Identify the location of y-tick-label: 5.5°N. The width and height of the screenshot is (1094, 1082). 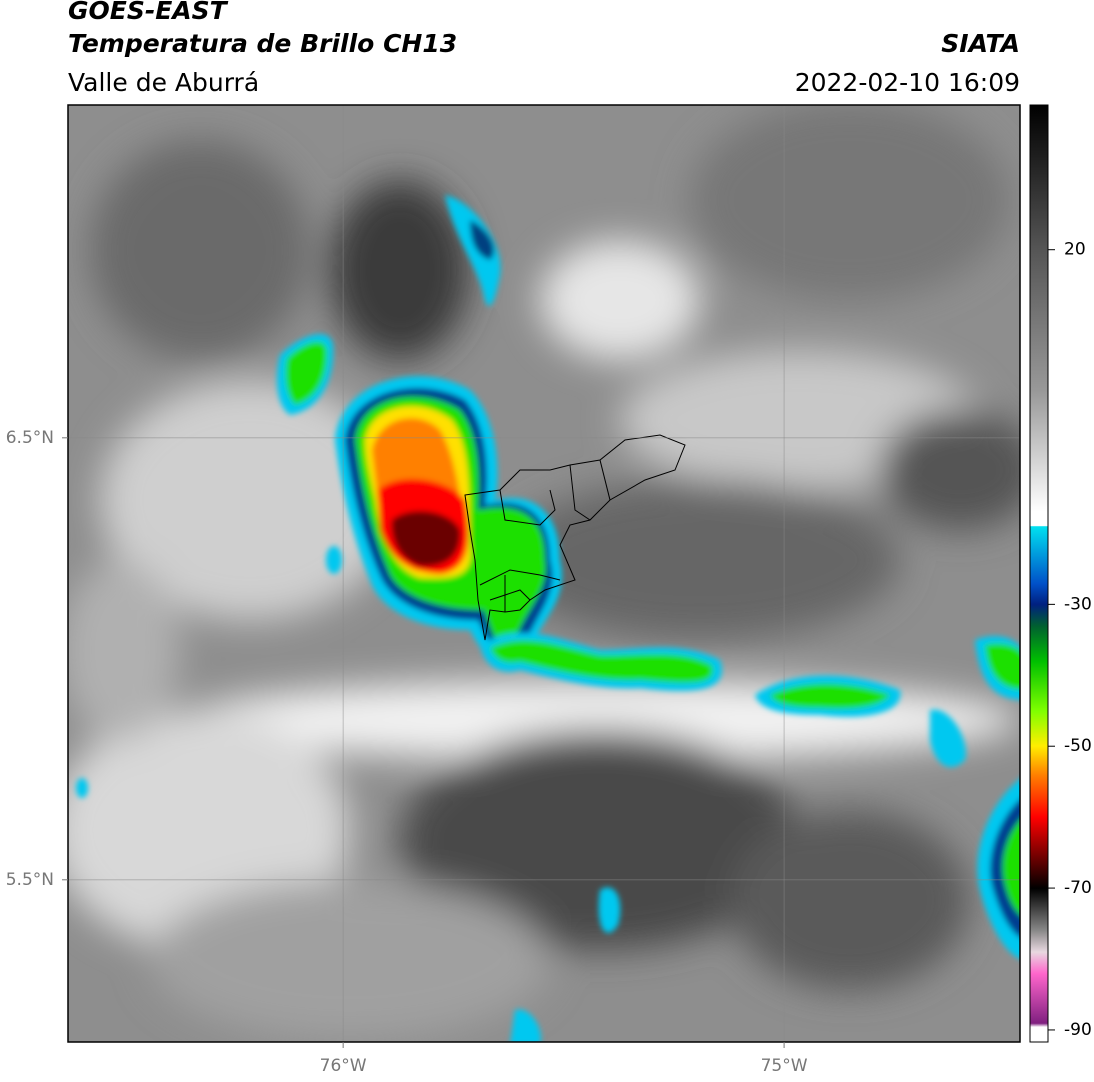
(30, 880).